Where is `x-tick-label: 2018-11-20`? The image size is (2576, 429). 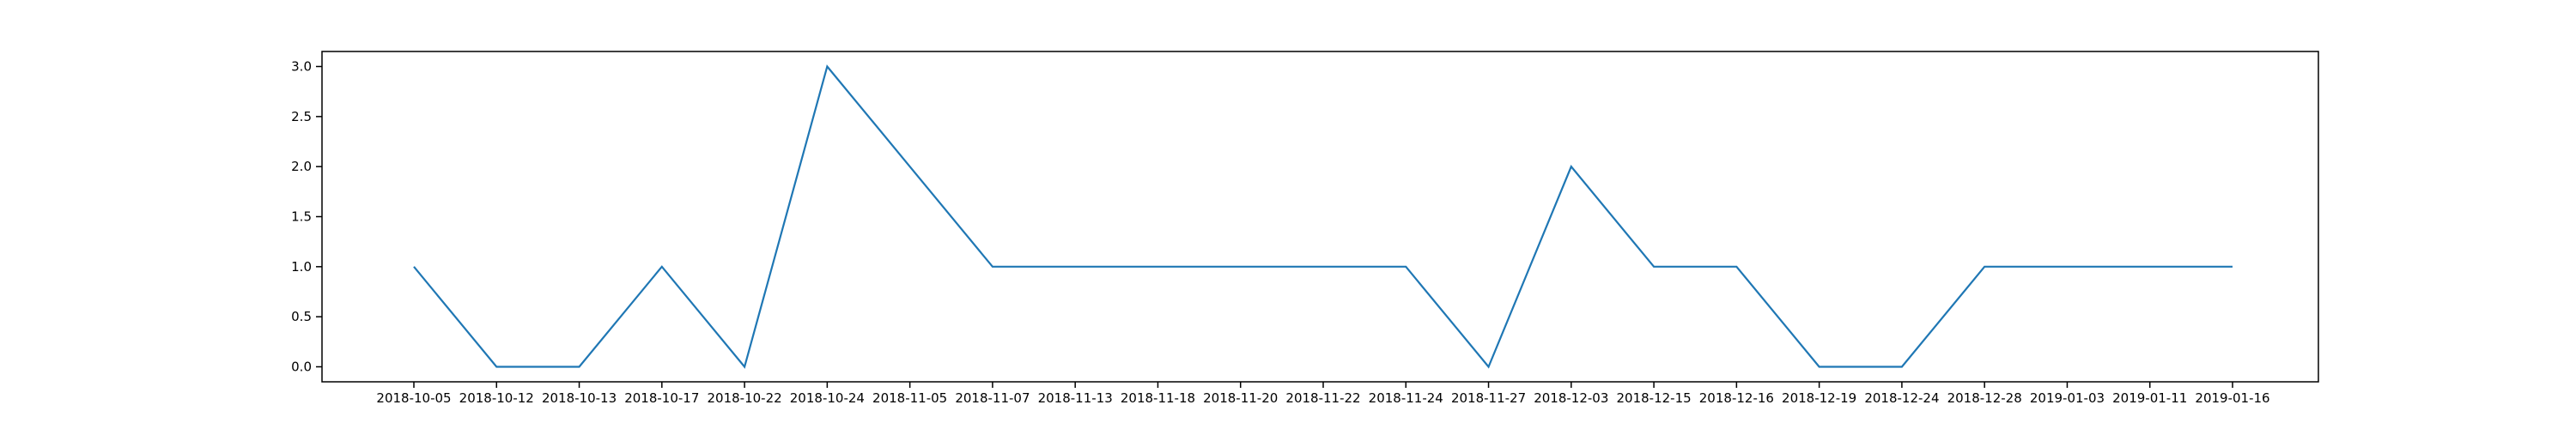 x-tick-label: 2018-11-20 is located at coordinates (1240, 398).